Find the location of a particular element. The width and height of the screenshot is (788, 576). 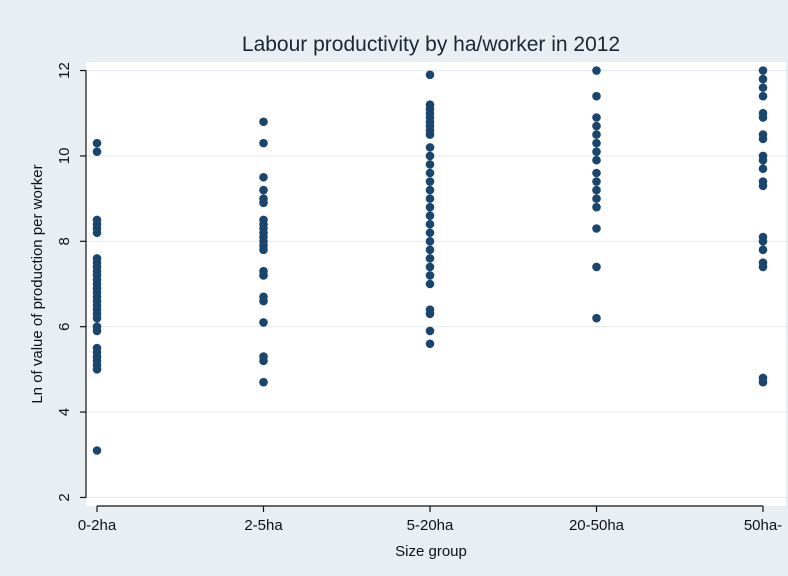

x-tick-label-20-50ha: 20-50ha is located at coordinates (597, 525).